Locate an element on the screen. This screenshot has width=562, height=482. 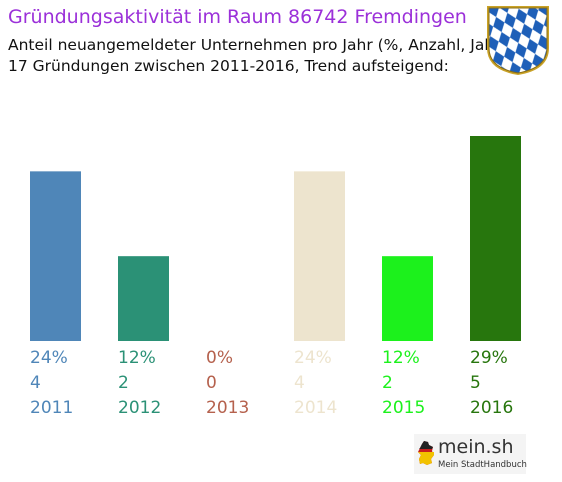
bavaria-coat-of-arms-icon is located at coordinates (518, 40).